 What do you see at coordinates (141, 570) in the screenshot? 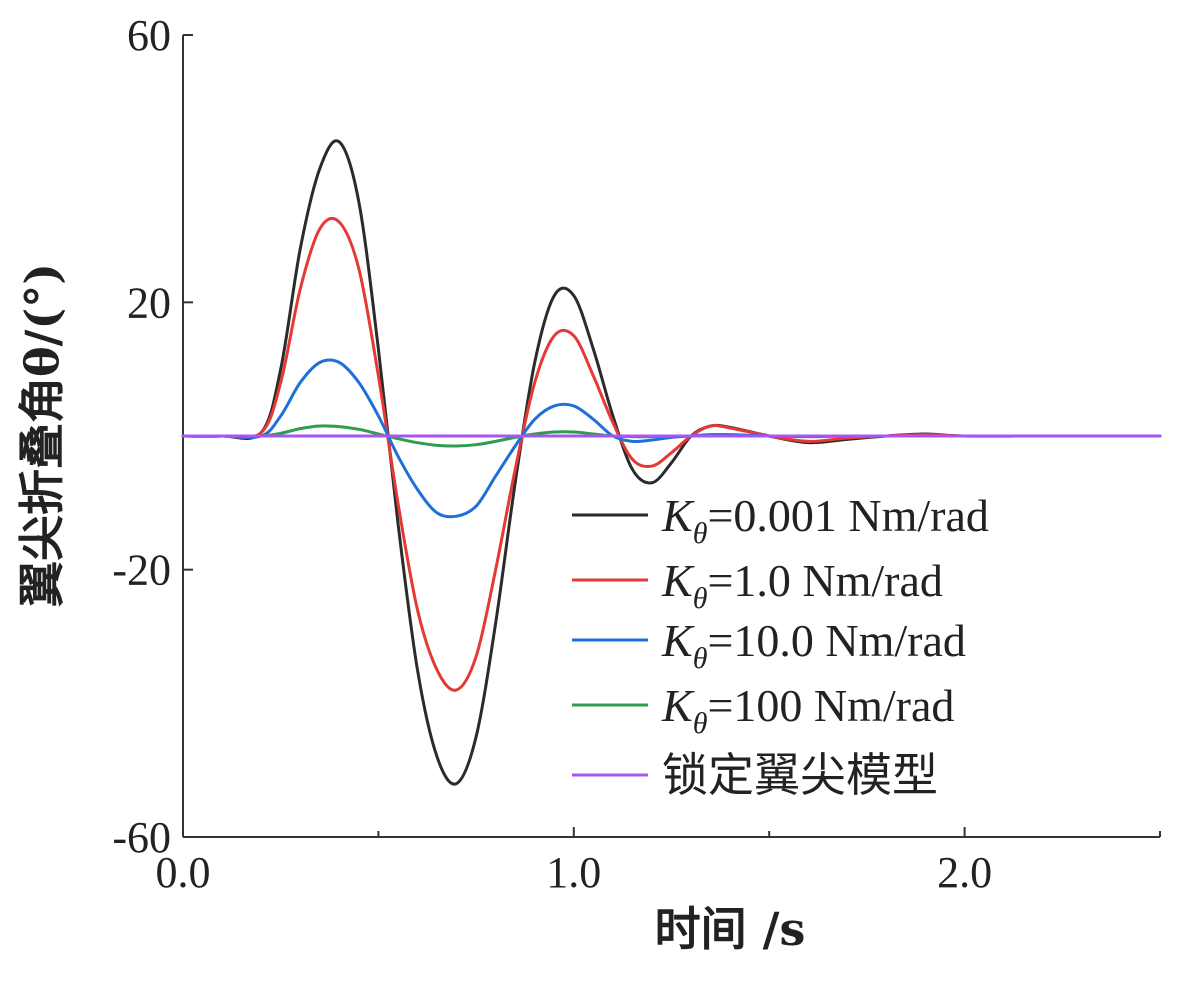
I see `y-tick-label: -20` at bounding box center [141, 570].